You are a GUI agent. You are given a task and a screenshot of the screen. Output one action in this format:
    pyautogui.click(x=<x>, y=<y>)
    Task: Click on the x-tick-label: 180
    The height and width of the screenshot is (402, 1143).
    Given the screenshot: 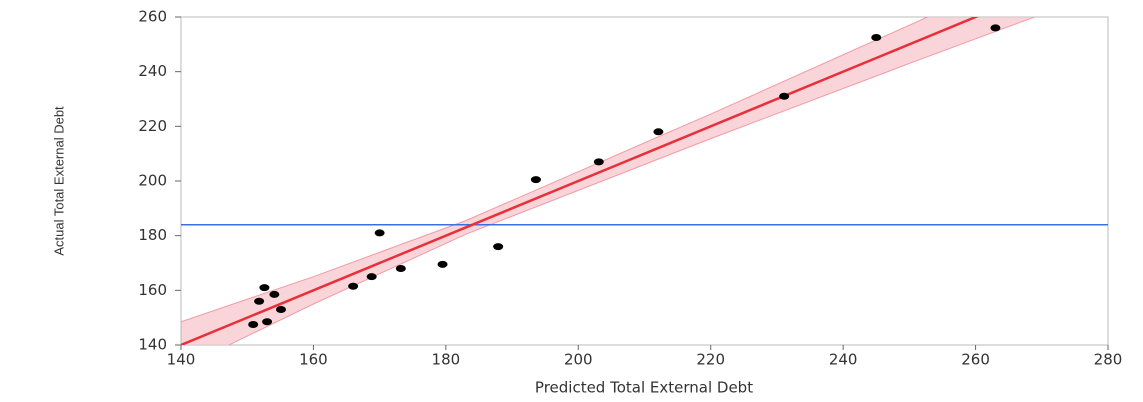 What is the action you would take?
    pyautogui.click(x=446, y=360)
    